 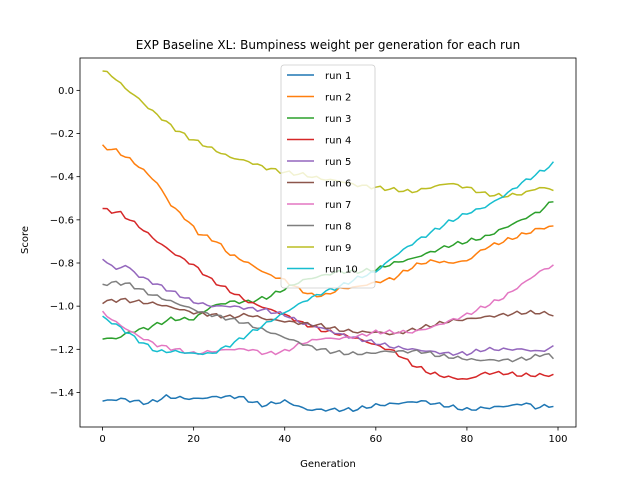 What do you see at coordinates (375, 439) in the screenshot?
I see `x-tick-label: 60` at bounding box center [375, 439].